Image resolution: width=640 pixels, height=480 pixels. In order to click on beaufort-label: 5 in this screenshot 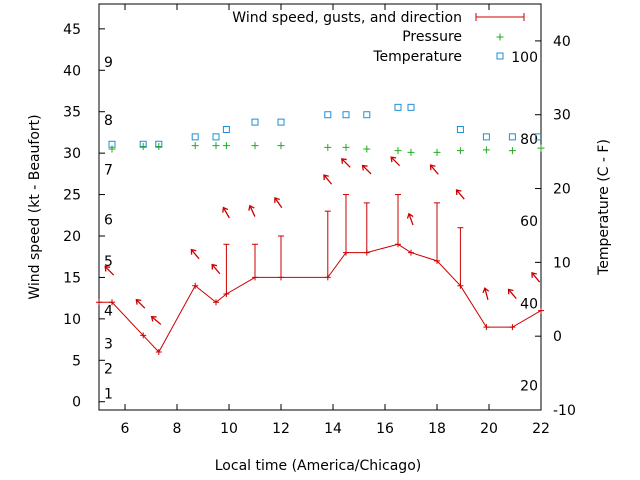, I will do `click(108, 262)`.